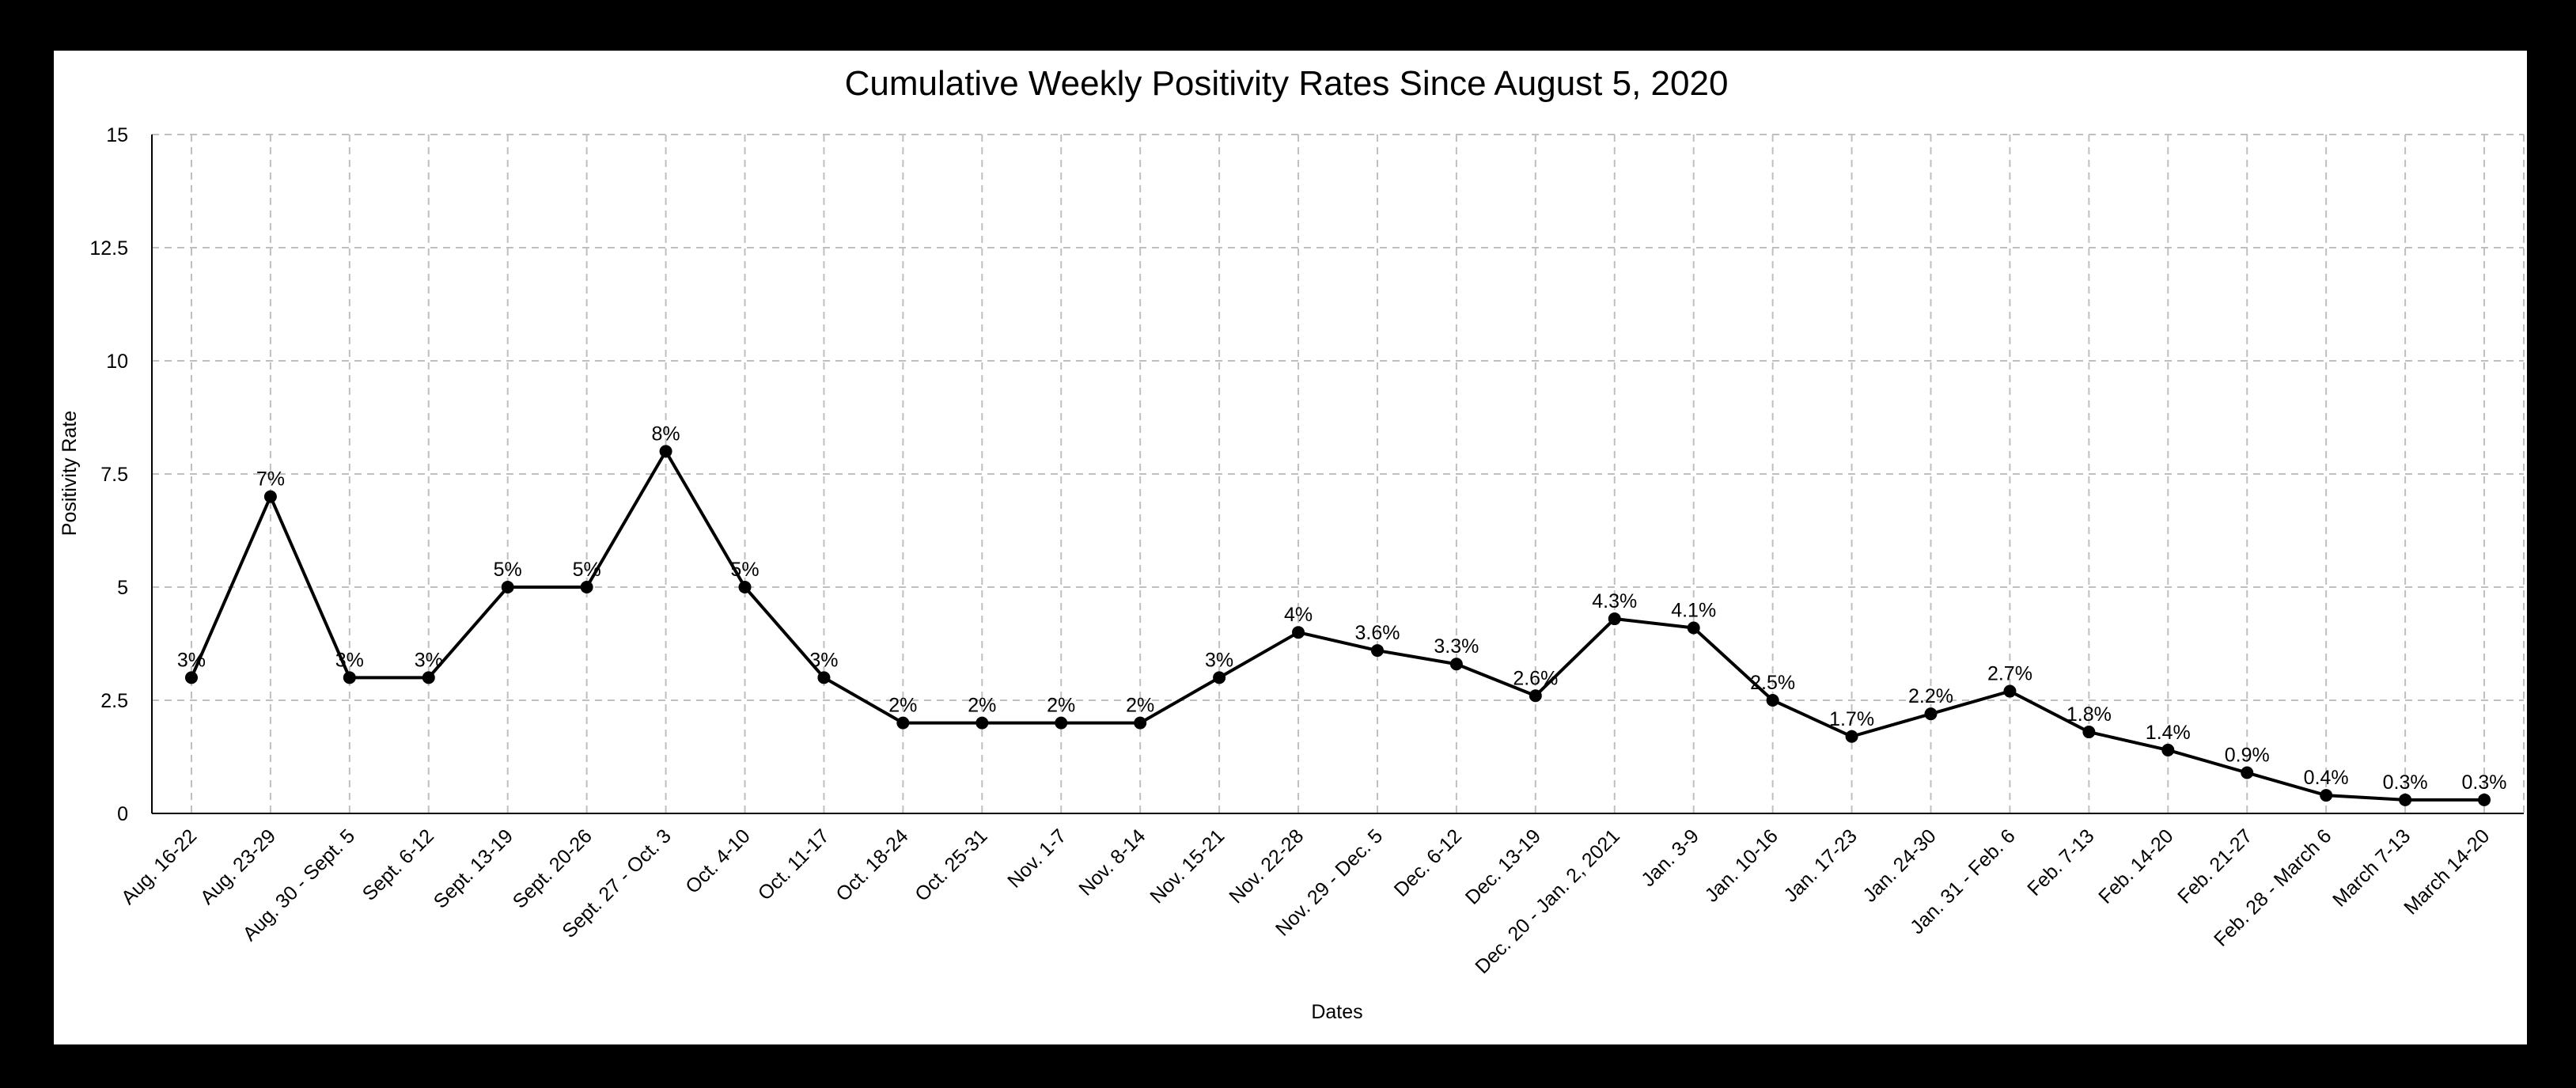  What do you see at coordinates (1456, 646) in the screenshot?
I see `data-label: 3.3%` at bounding box center [1456, 646].